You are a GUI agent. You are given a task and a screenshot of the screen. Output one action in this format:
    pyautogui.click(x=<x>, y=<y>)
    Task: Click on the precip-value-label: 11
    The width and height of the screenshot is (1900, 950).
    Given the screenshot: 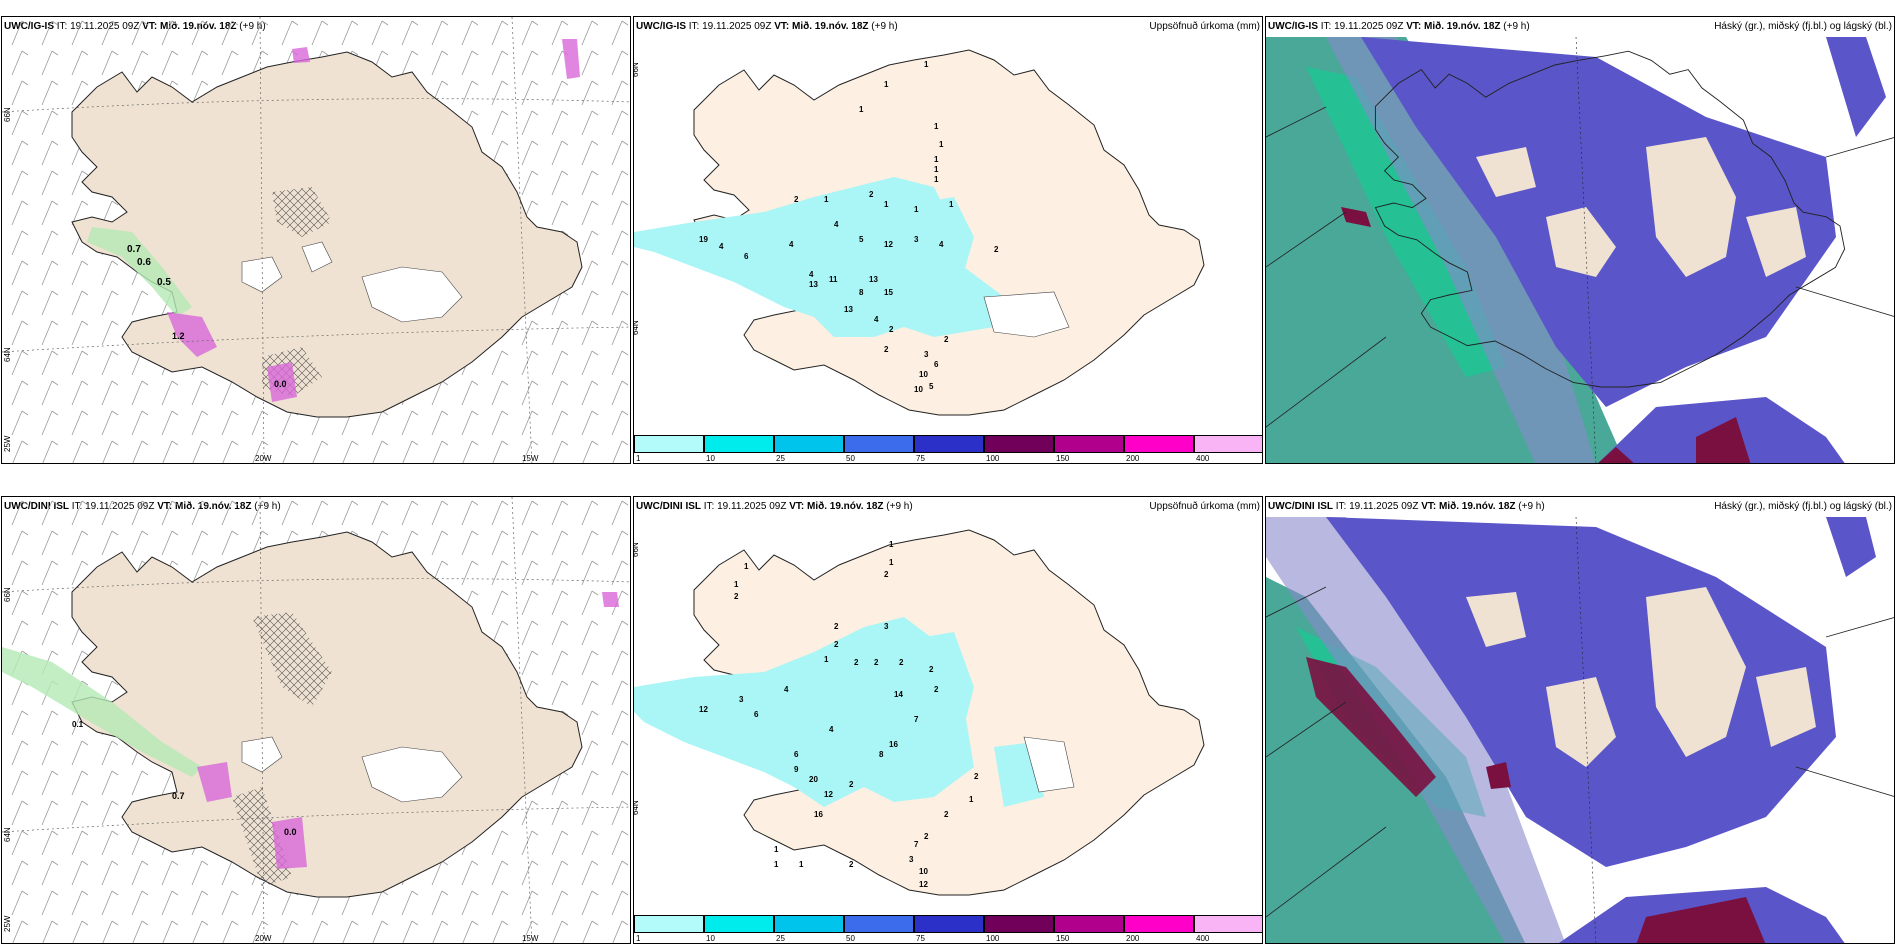 What is the action you would take?
    pyautogui.click(x=833, y=279)
    